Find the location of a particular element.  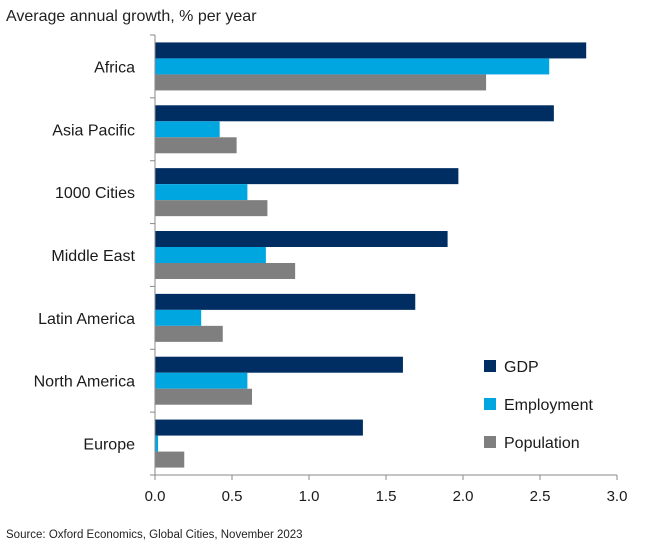

category-label-middle-east: Middle East is located at coordinates (93, 256).